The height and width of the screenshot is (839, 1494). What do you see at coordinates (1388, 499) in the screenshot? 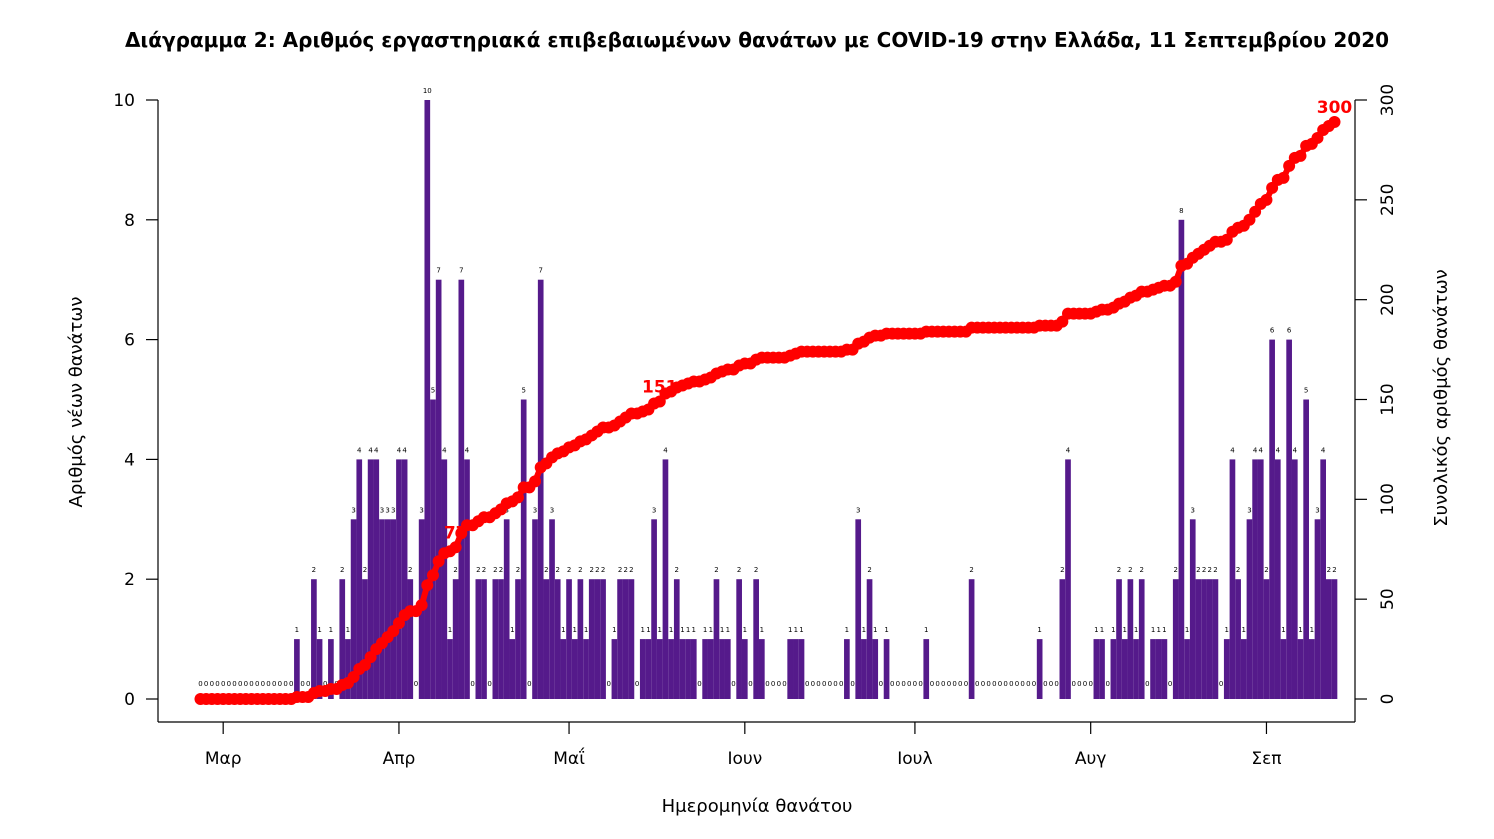
I see `y2-tick-label: 100` at bounding box center [1388, 499].